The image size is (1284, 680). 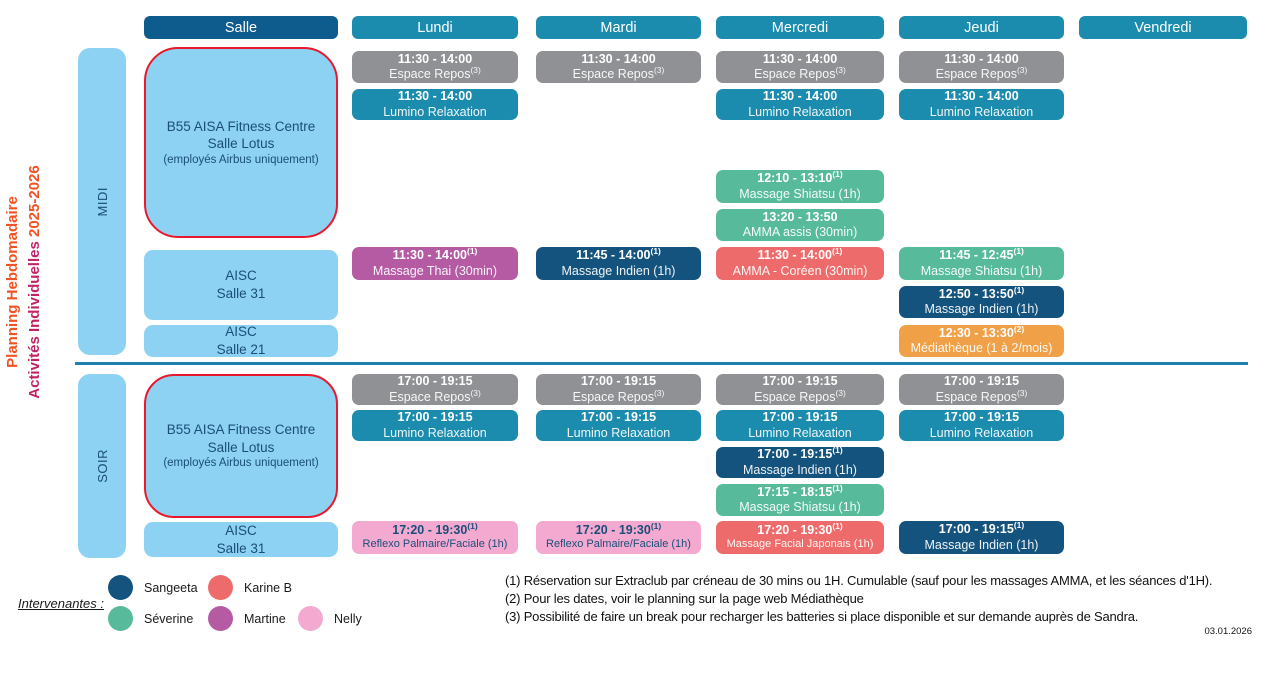 I want to click on event-midi-mercredi-a: 11:30 - 14:00 Espace Repos(3), so click(x=800, y=67).